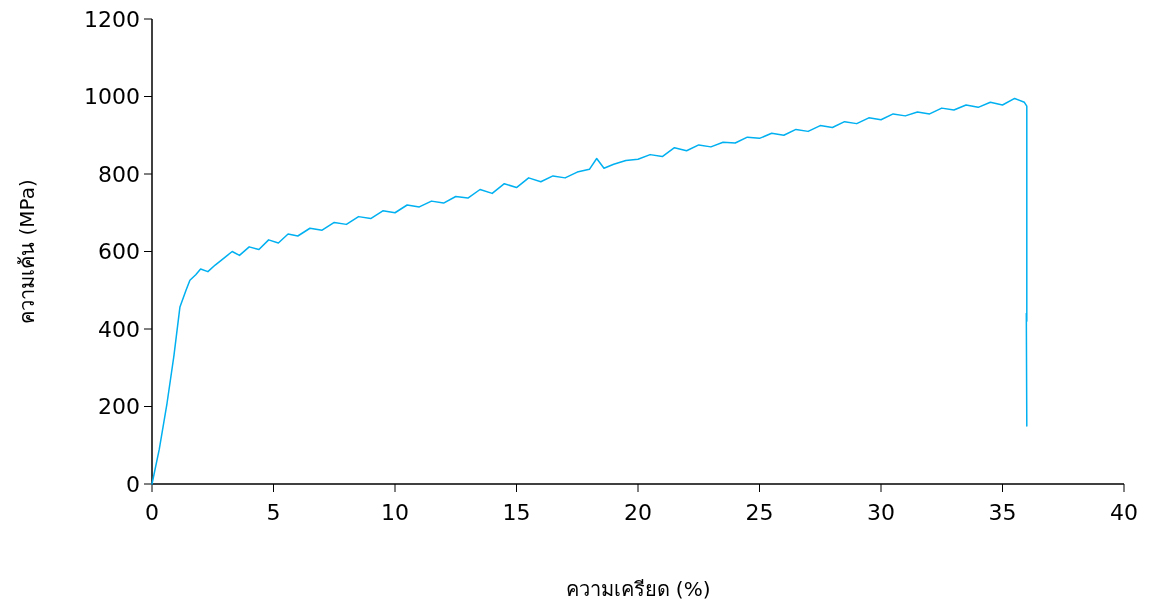 This screenshot has width=1149, height=606. Describe the element at coordinates (112, 97) in the screenshot. I see `y-tick-label: 1000` at that location.